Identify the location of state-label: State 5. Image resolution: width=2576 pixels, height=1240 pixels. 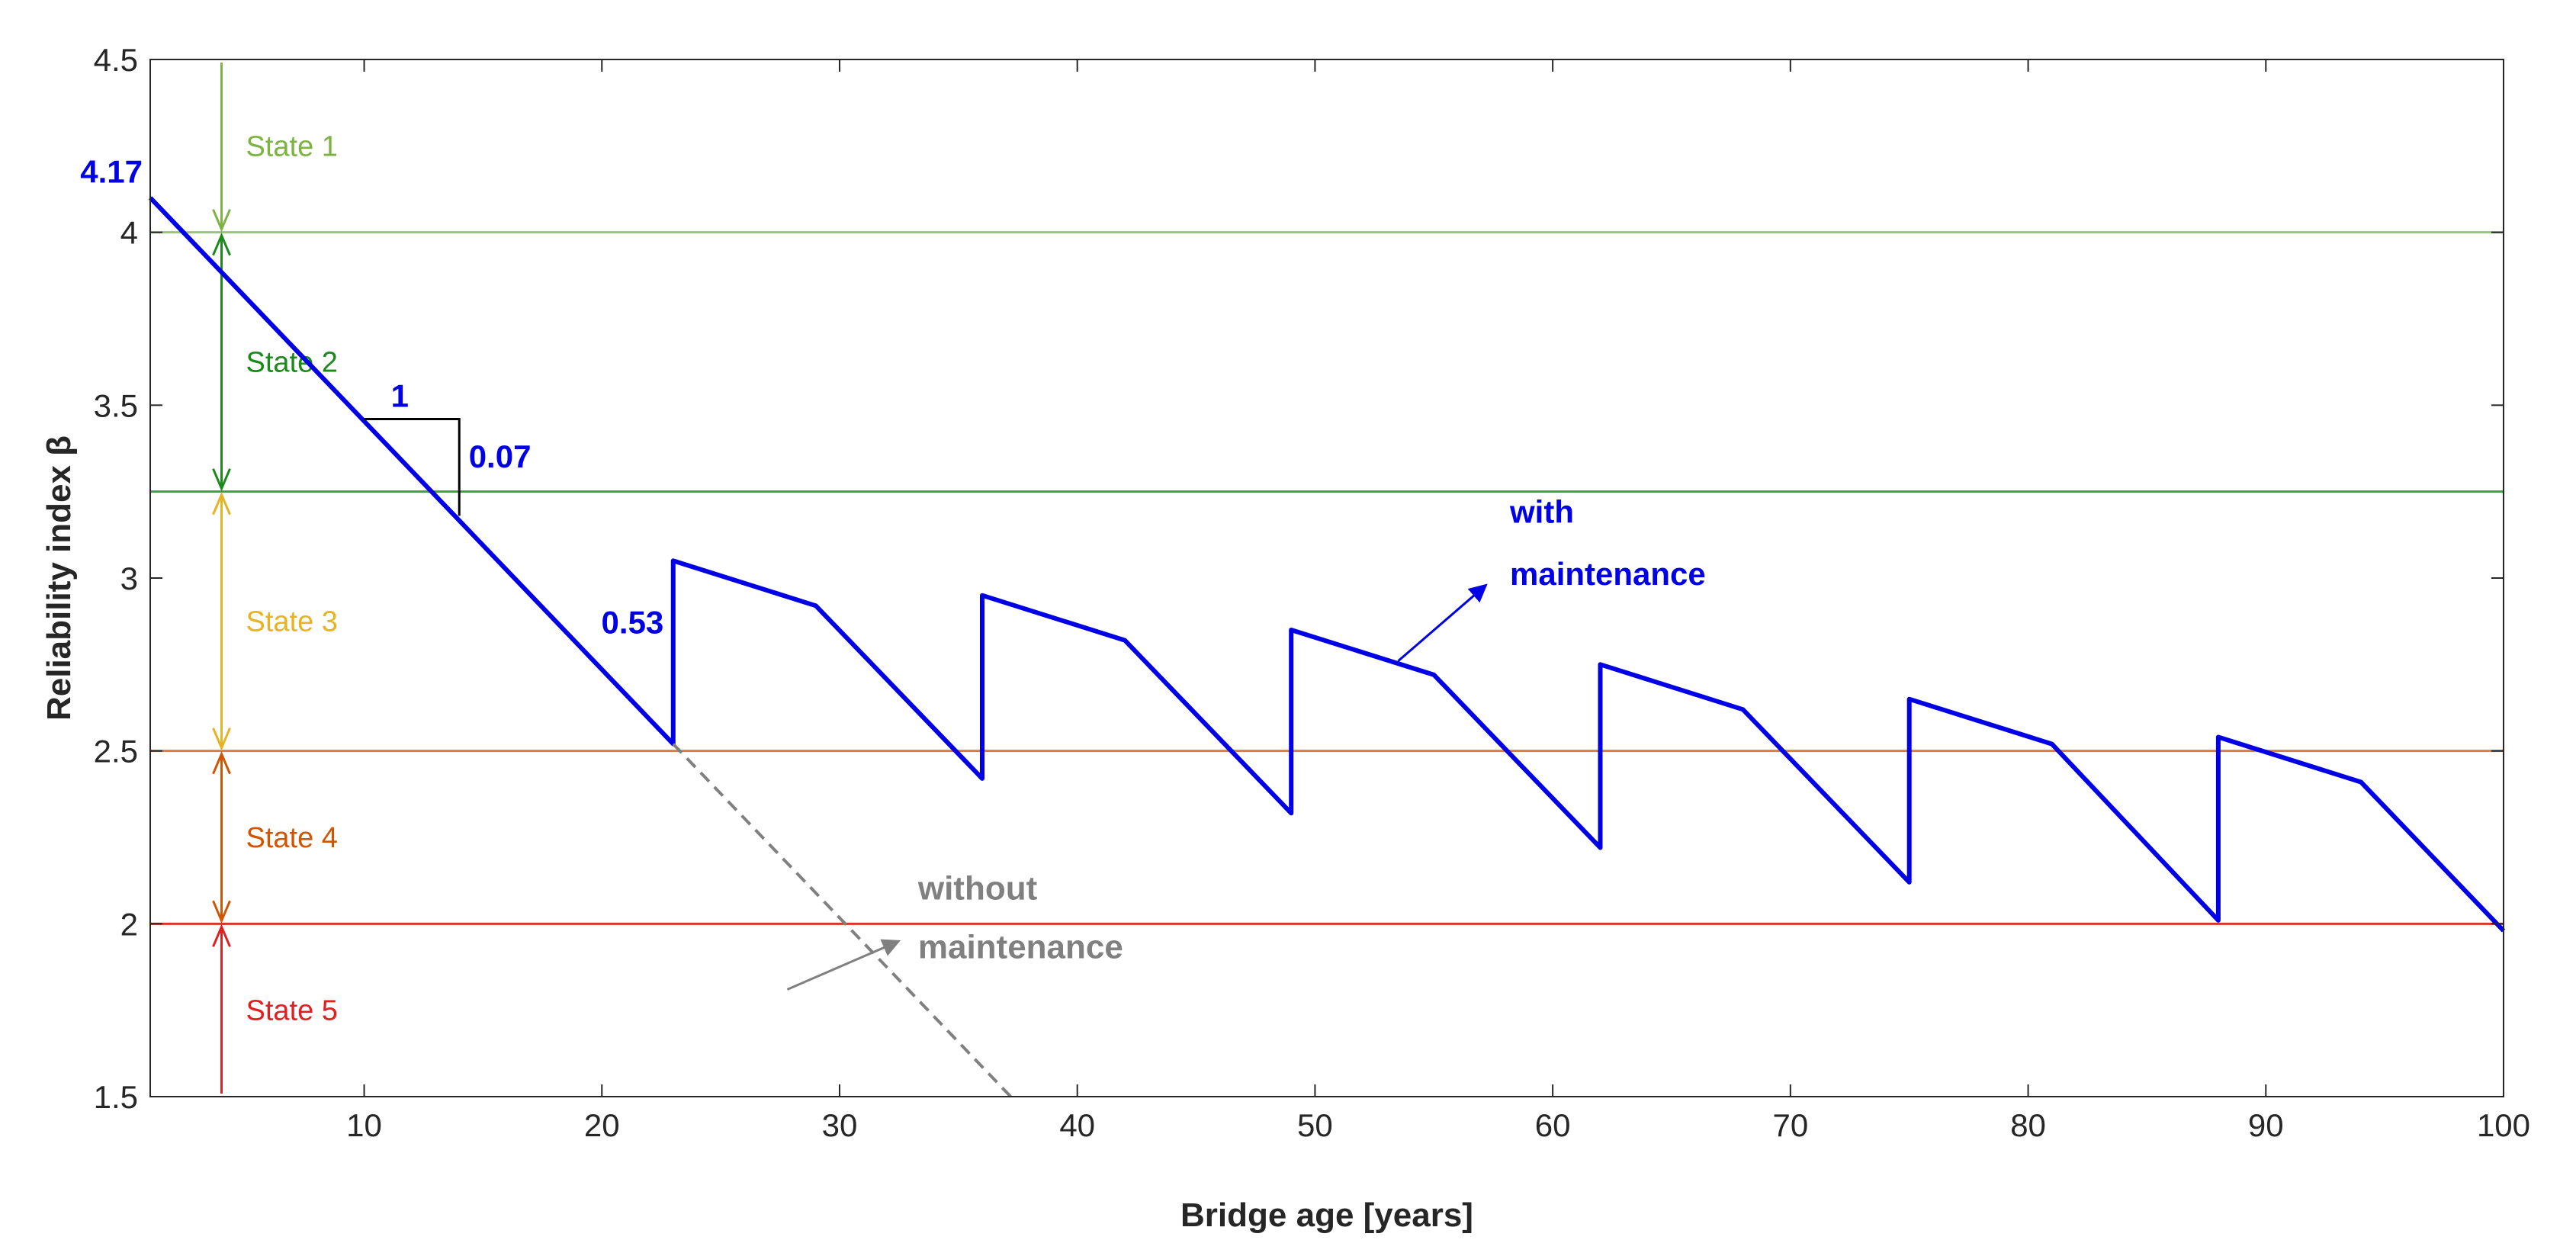
(292, 1011).